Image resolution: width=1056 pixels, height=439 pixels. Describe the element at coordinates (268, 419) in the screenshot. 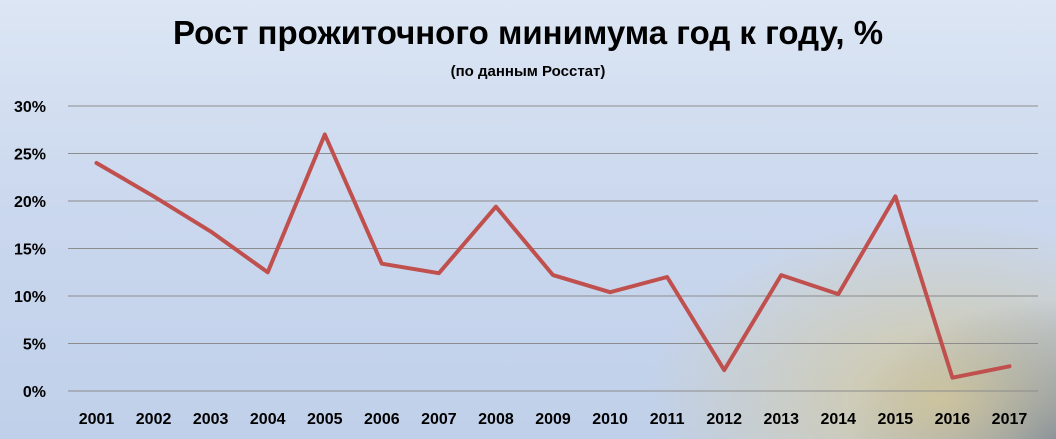

I see `x-tick-label: 2004` at that location.